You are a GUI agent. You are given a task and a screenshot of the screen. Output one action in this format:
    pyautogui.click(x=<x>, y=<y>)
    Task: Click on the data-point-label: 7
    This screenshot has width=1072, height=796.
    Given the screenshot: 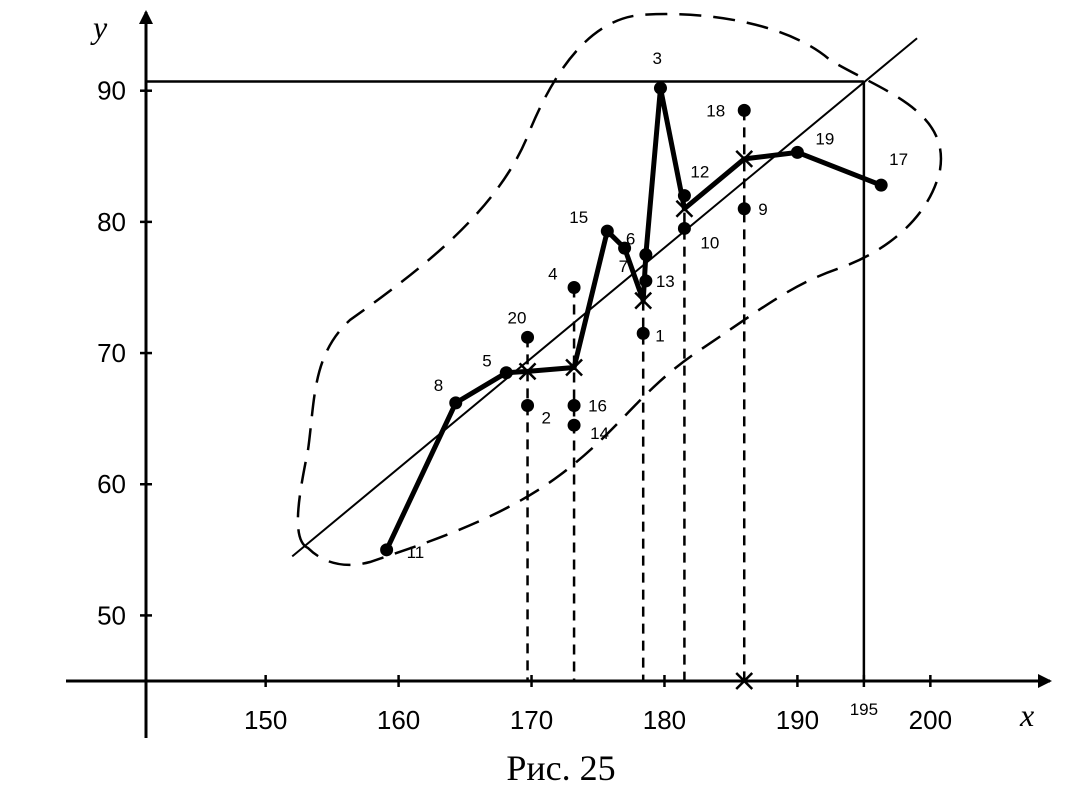 What is the action you would take?
    pyautogui.click(x=623, y=266)
    